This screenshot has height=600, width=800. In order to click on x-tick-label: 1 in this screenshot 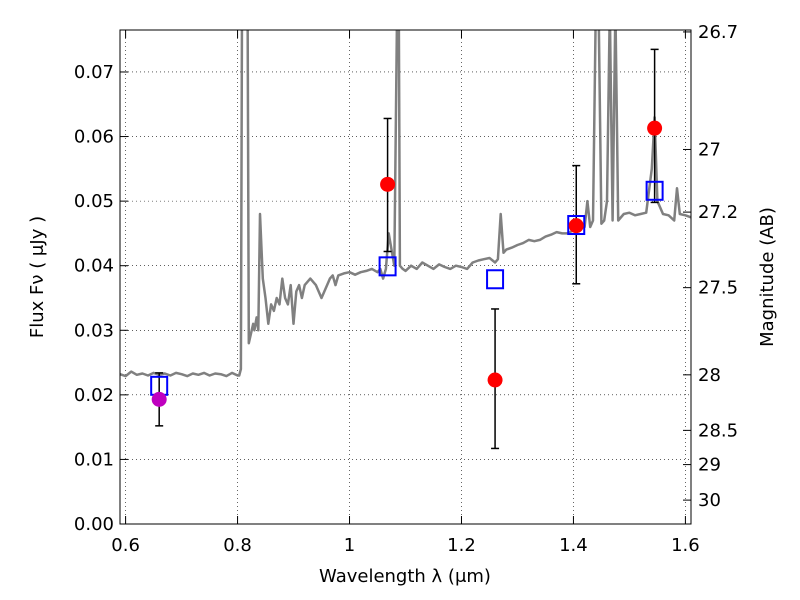, I will do `click(349, 545)`.